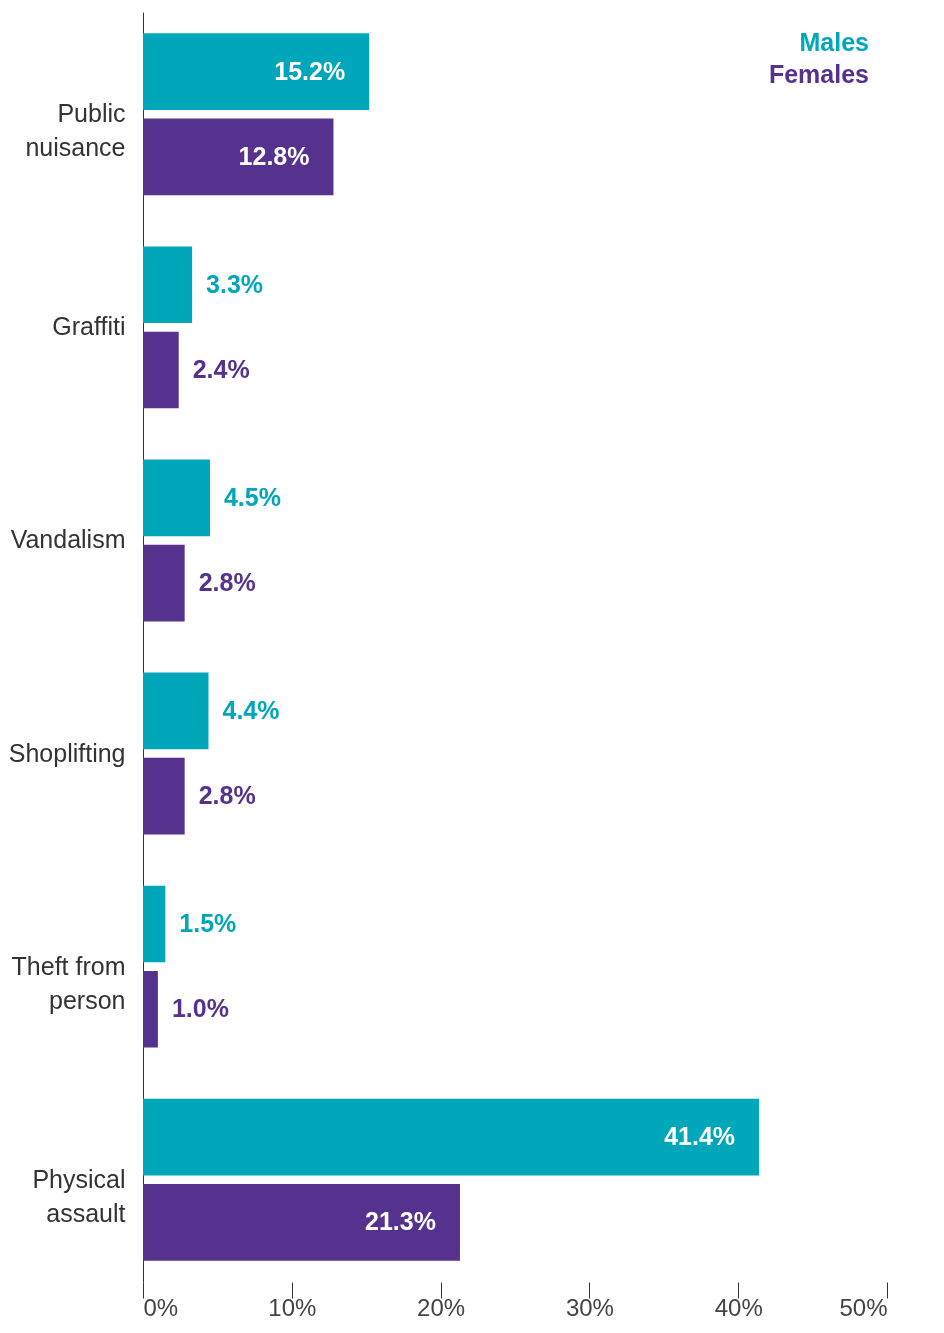 Image resolution: width=944 pixels, height=1333 pixels. What do you see at coordinates (252, 496) in the screenshot?
I see `data-label: 4.5%` at bounding box center [252, 496].